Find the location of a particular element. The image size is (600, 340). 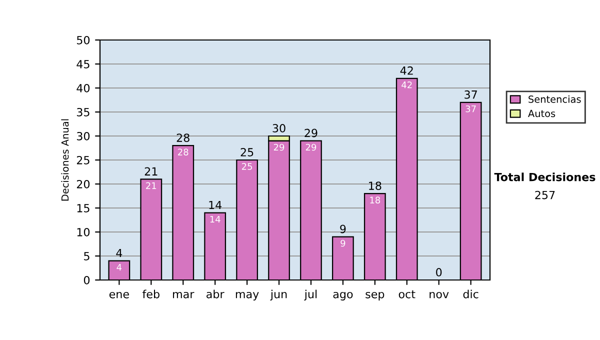

data-label: 42 is located at coordinates (407, 84).